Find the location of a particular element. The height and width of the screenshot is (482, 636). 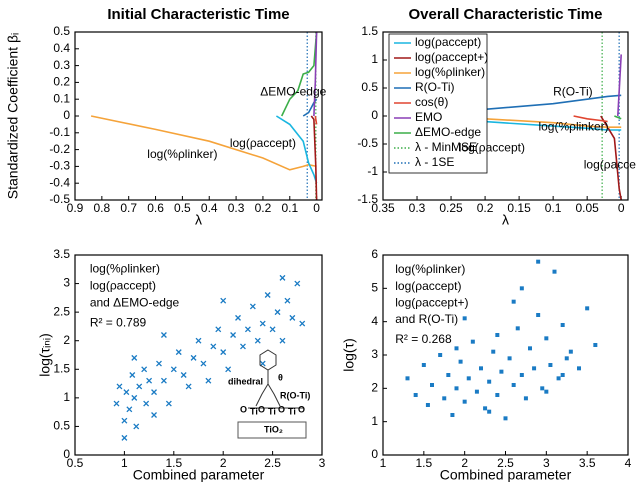

annotation: and R(O-Ti) is located at coordinates (426, 319).